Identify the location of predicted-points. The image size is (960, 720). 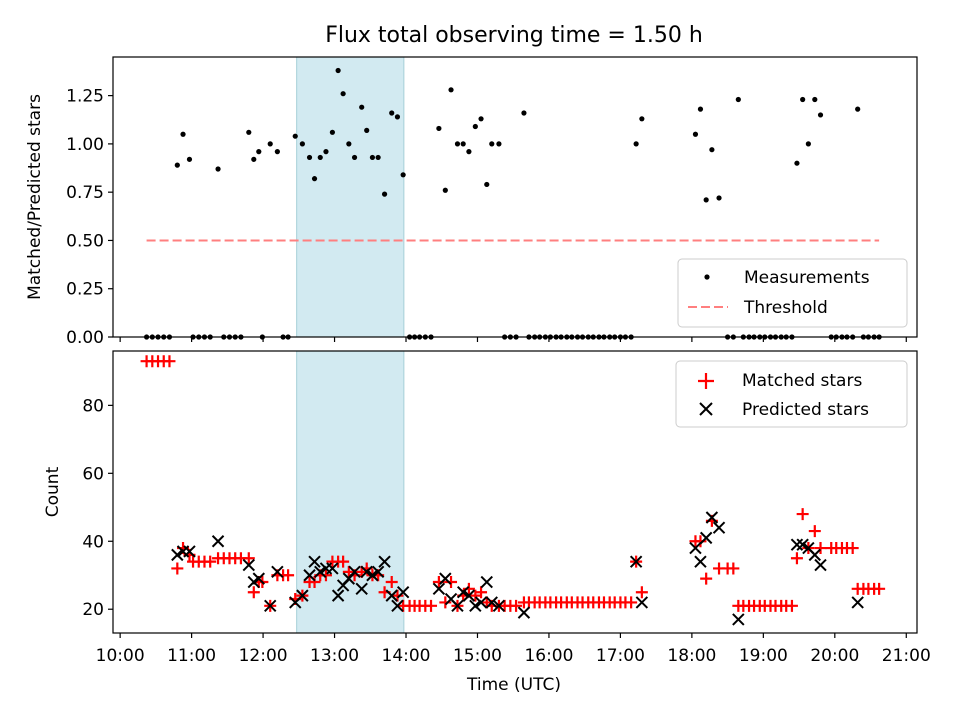
(517, 568).